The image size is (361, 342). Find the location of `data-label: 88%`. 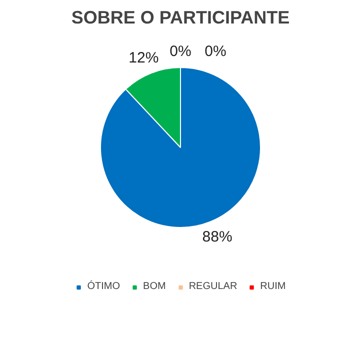

data-label: 88% is located at coordinates (217, 237).